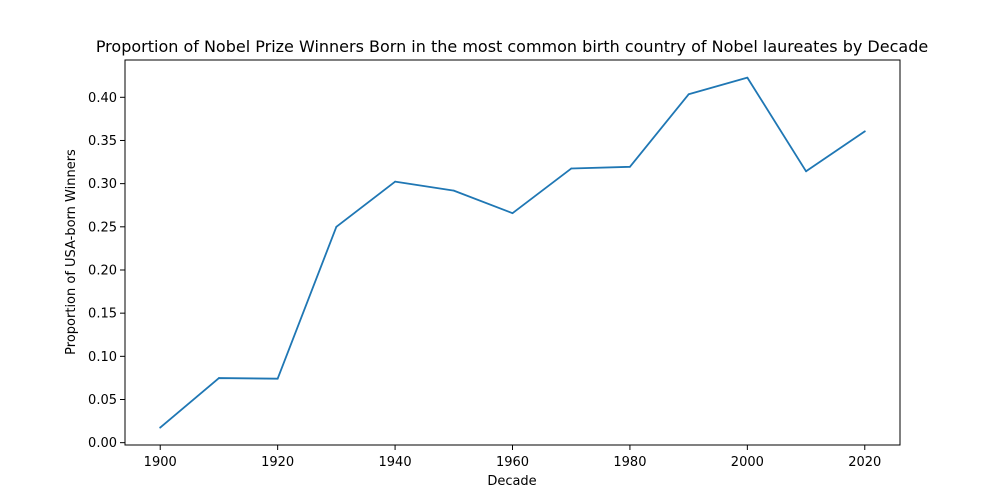  What do you see at coordinates (160, 462) in the screenshot?
I see `x-tick-label: 1900` at bounding box center [160, 462].